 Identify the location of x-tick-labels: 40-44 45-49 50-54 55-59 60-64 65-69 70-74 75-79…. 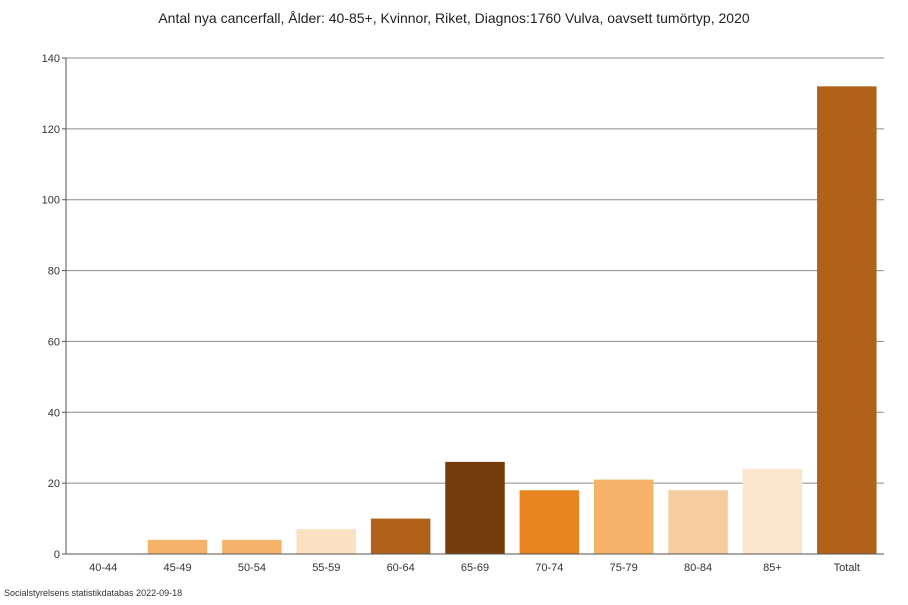
(474, 568).